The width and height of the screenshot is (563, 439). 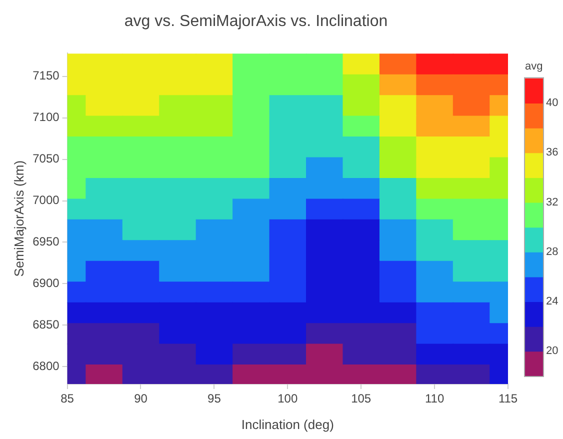 What do you see at coordinates (552, 202) in the screenshot?
I see `color-bar-label: 32` at bounding box center [552, 202].